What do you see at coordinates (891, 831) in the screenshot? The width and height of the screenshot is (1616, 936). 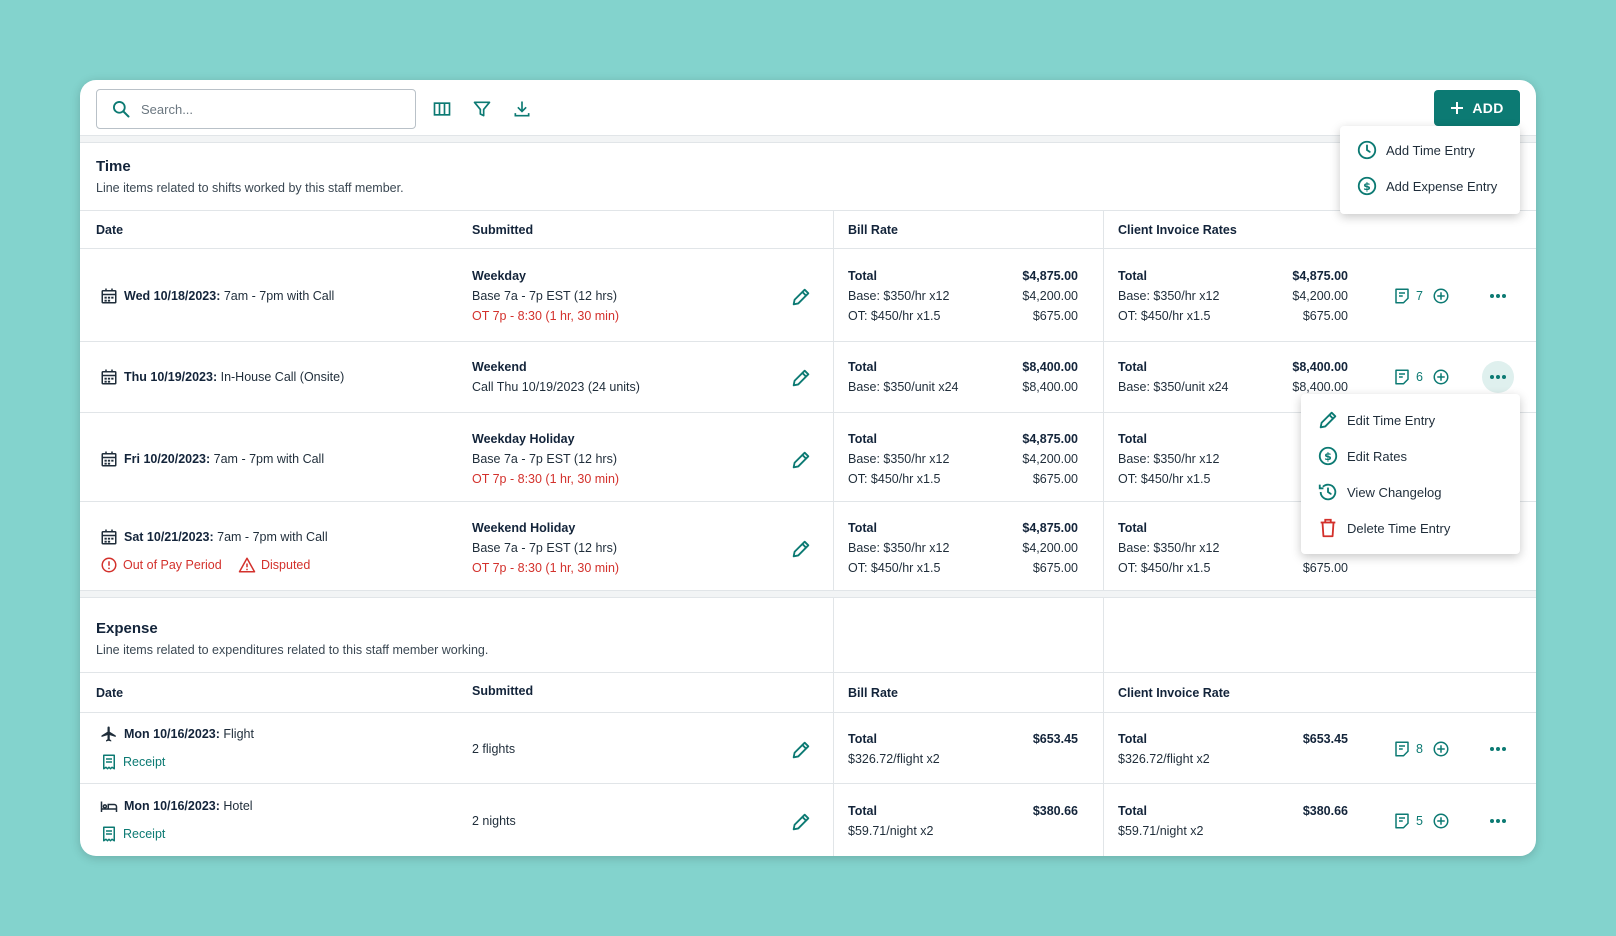 I see `bill-rate: $59.71/night x2` at bounding box center [891, 831].